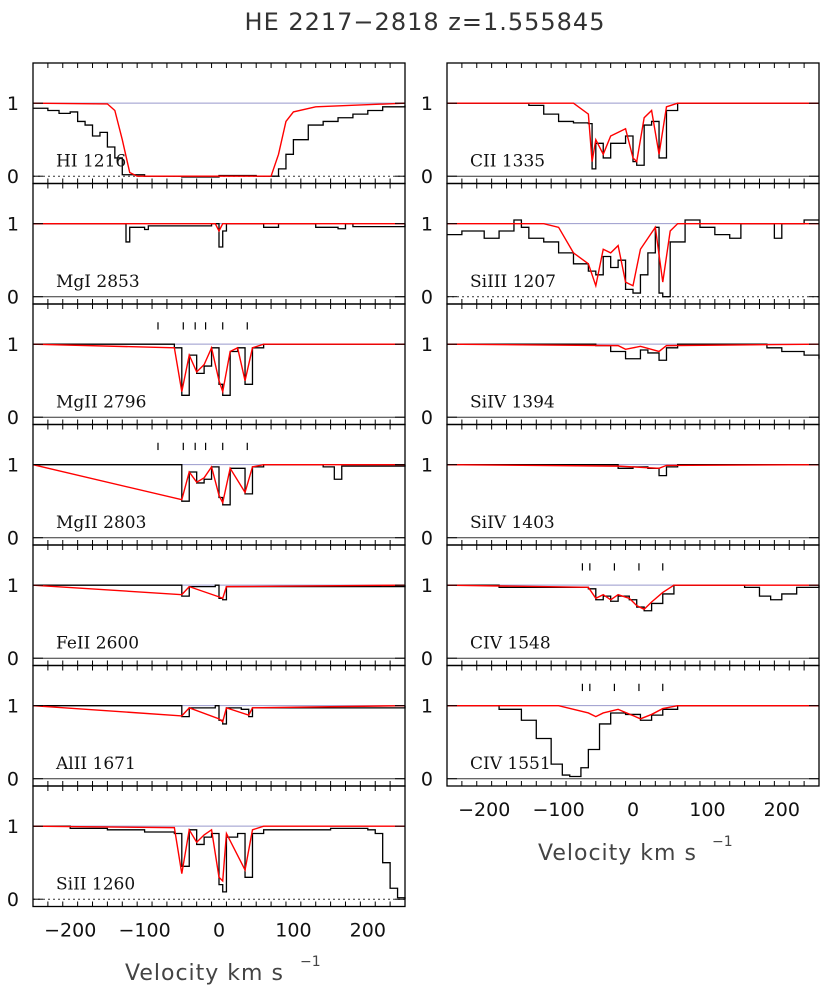  What do you see at coordinates (620, 366) in the screenshot?
I see `panel: 0 1 SiIV 1394` at bounding box center [620, 366].